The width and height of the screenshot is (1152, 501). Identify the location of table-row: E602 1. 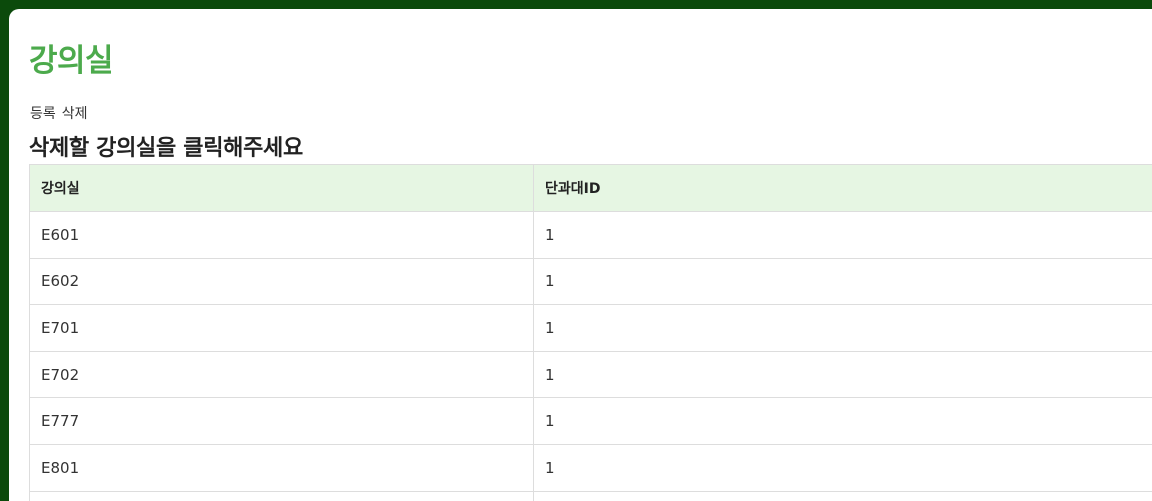
(590, 281).